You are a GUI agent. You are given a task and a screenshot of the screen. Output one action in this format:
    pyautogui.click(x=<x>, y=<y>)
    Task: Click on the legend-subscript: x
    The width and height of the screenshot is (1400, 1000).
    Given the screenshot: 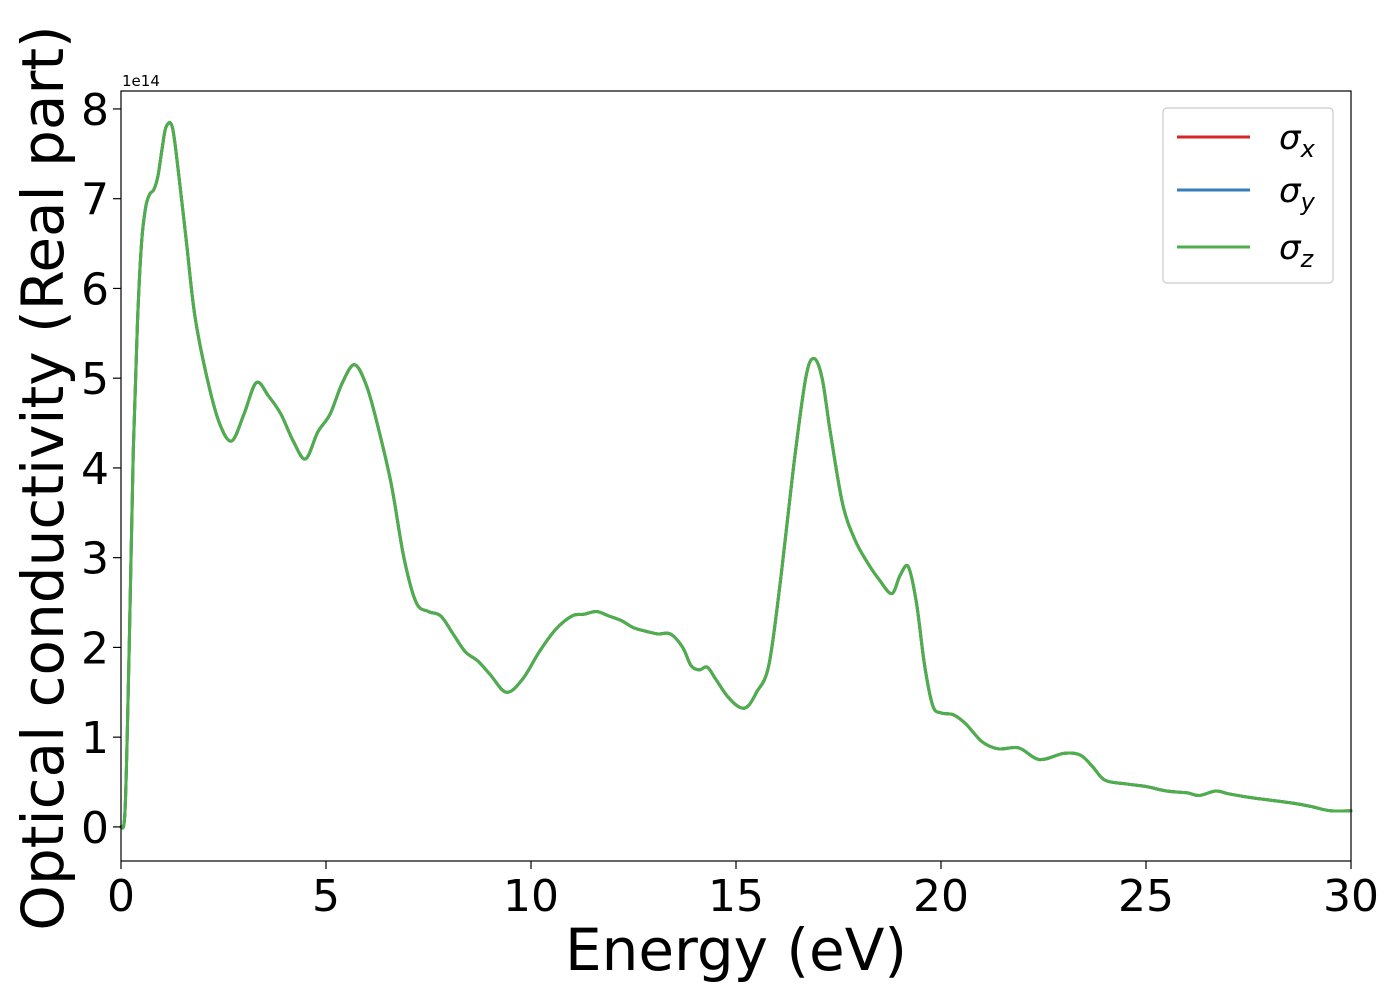 What is the action you would take?
    pyautogui.click(x=1308, y=149)
    